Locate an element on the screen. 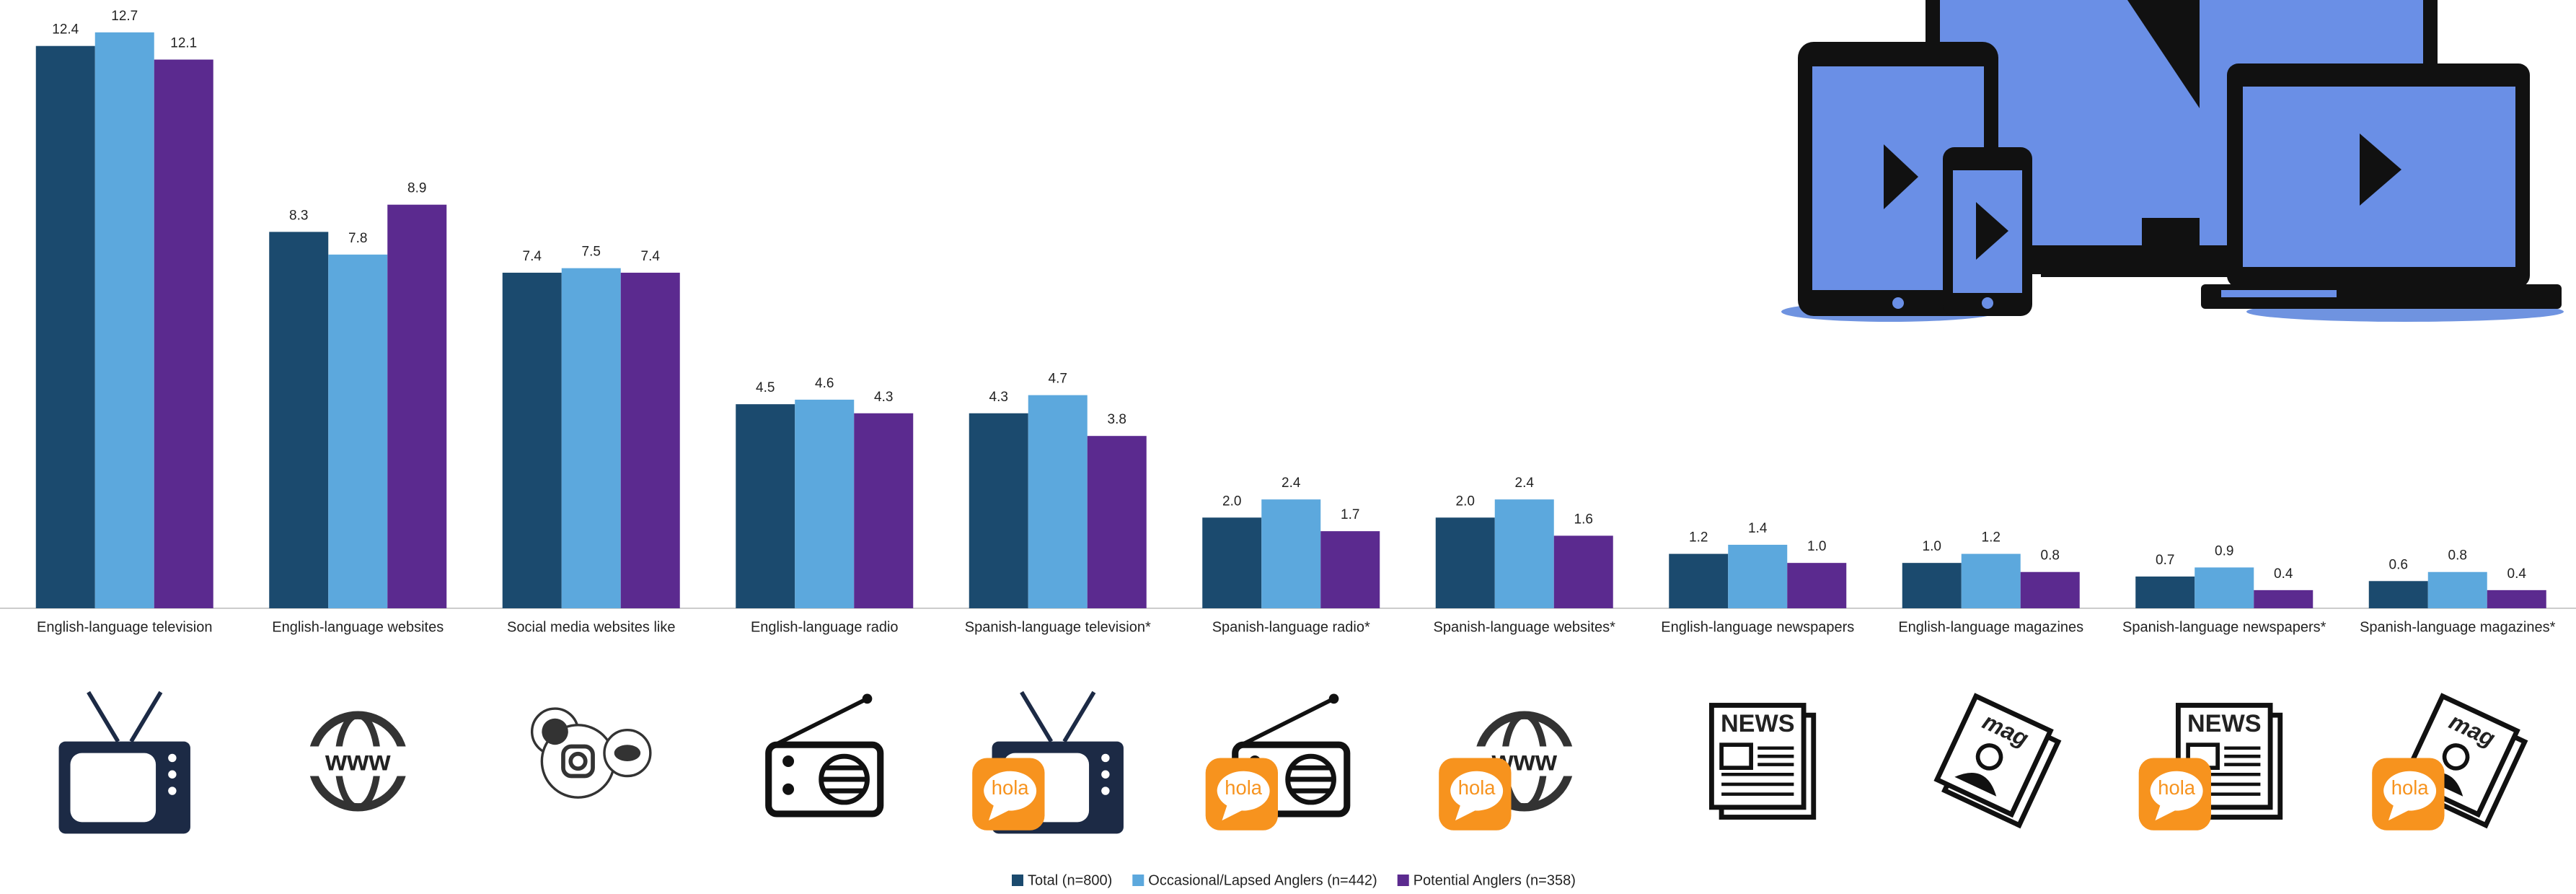 The width and height of the screenshot is (2576, 894). x-tick-label: English-language newspapers is located at coordinates (1757, 627).